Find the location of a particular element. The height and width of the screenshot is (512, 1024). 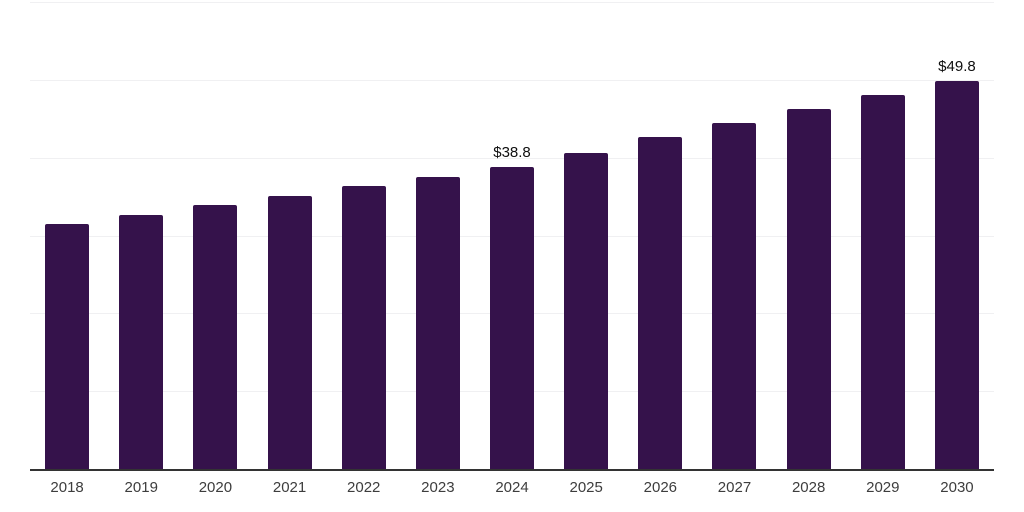

bar-2020 is located at coordinates (215, 337).